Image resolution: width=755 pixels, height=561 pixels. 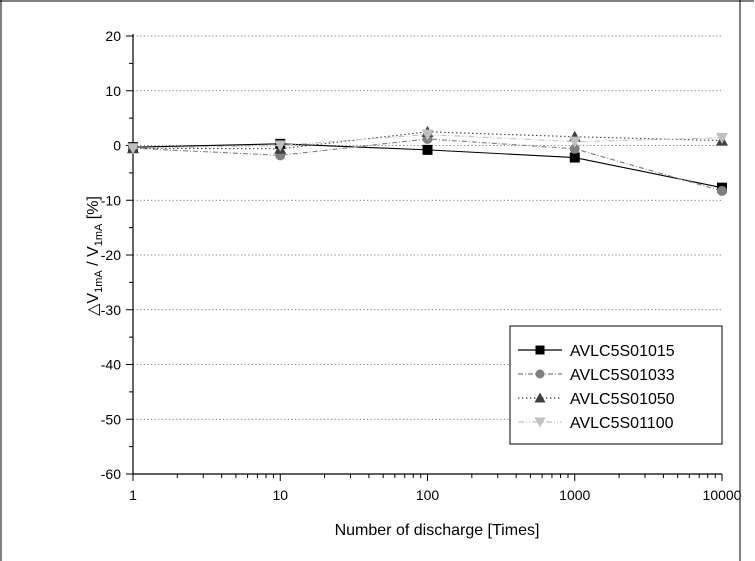 What do you see at coordinates (93, 304) in the screenshot?
I see `y-axis-title-prefix: △V` at bounding box center [93, 304].